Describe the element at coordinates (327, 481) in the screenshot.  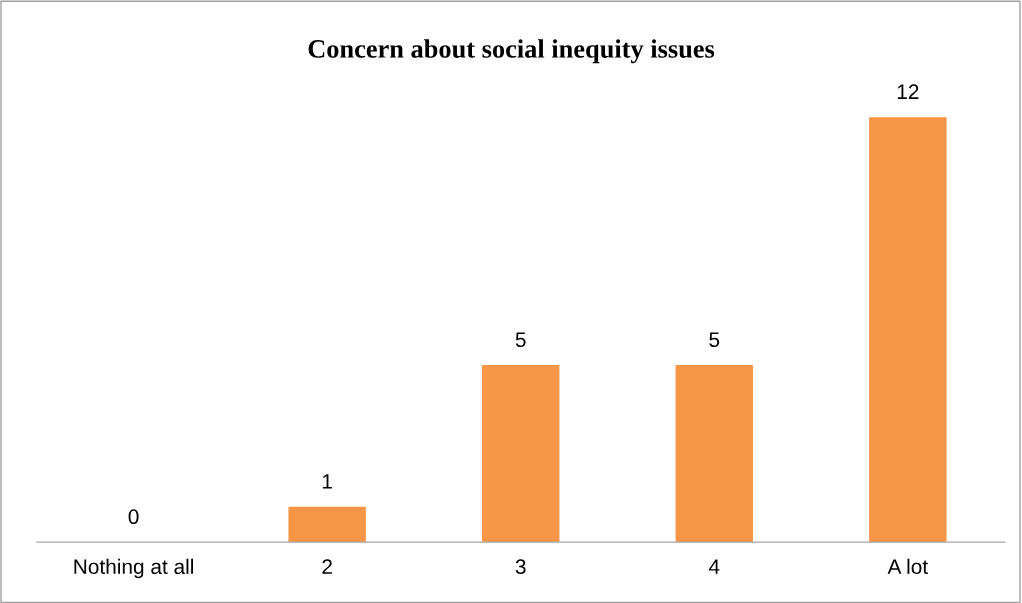
I see `data-label: 1` at that location.